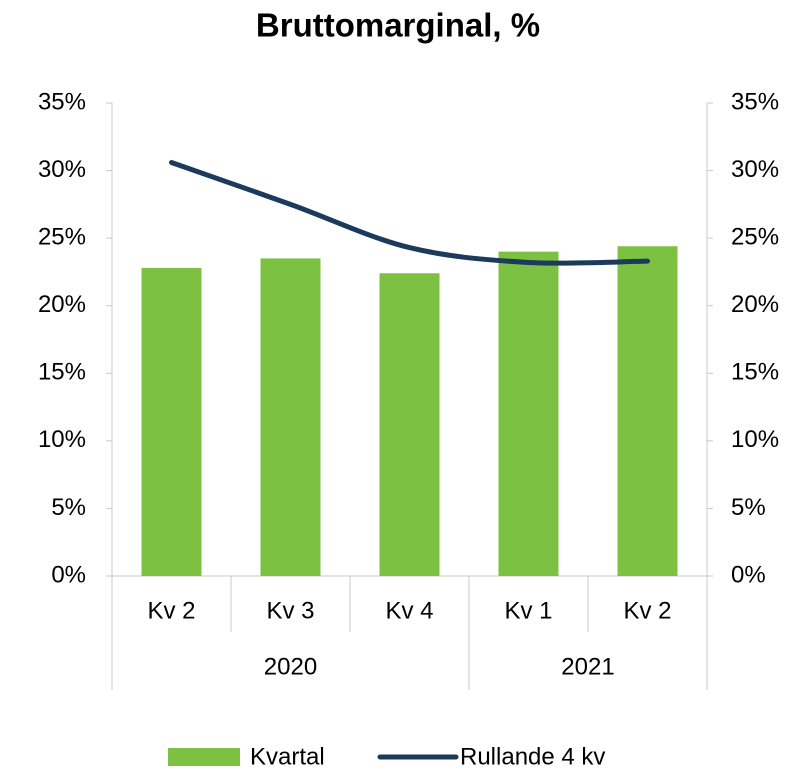 The image size is (810, 773). I want to click on y2-tick-label: 15%, so click(755, 372).